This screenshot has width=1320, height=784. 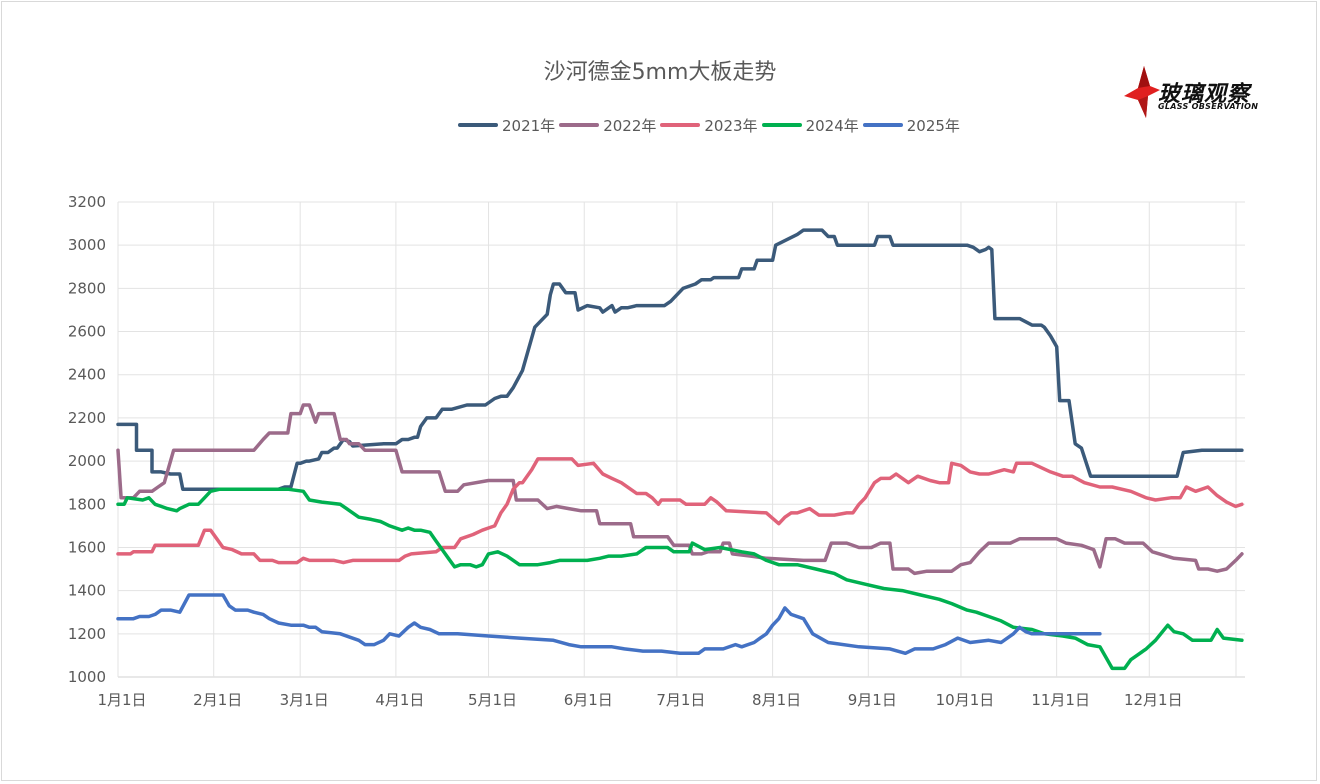 I want to click on y-tick-label: 2200, so click(x=87, y=418).